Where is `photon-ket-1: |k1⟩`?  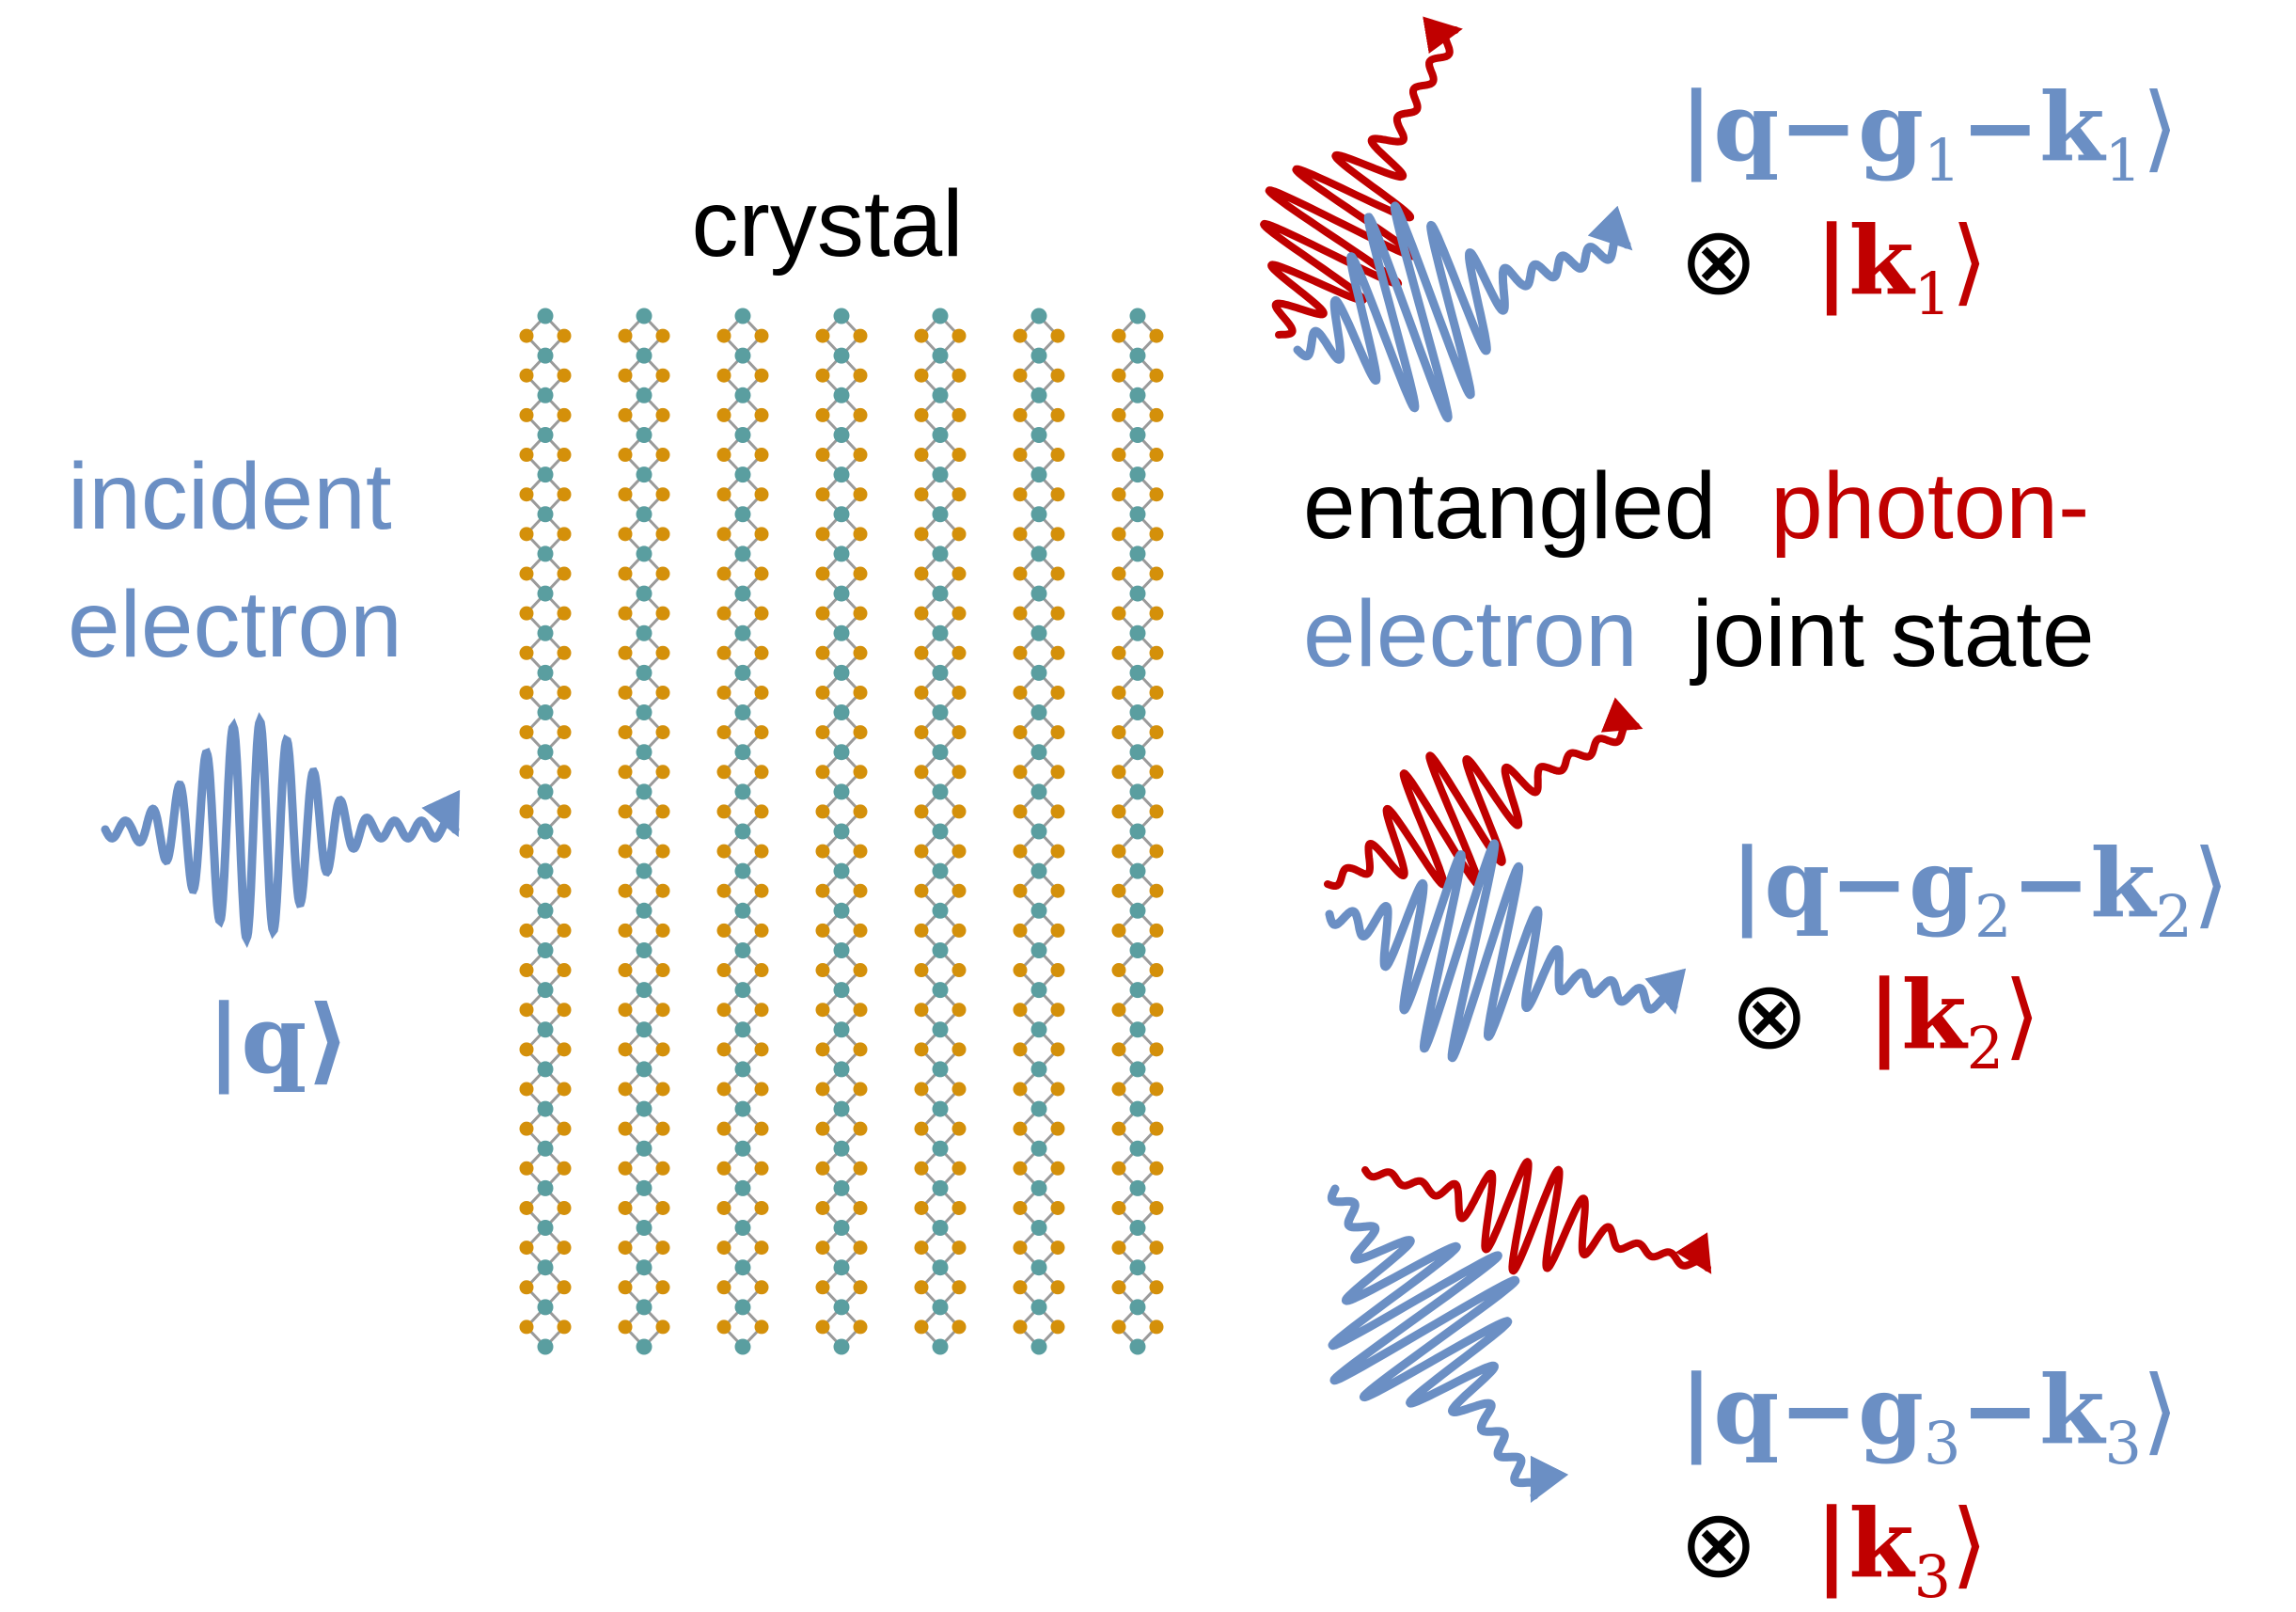 photon-ket-1: |k1⟩ is located at coordinates (1901, 266).